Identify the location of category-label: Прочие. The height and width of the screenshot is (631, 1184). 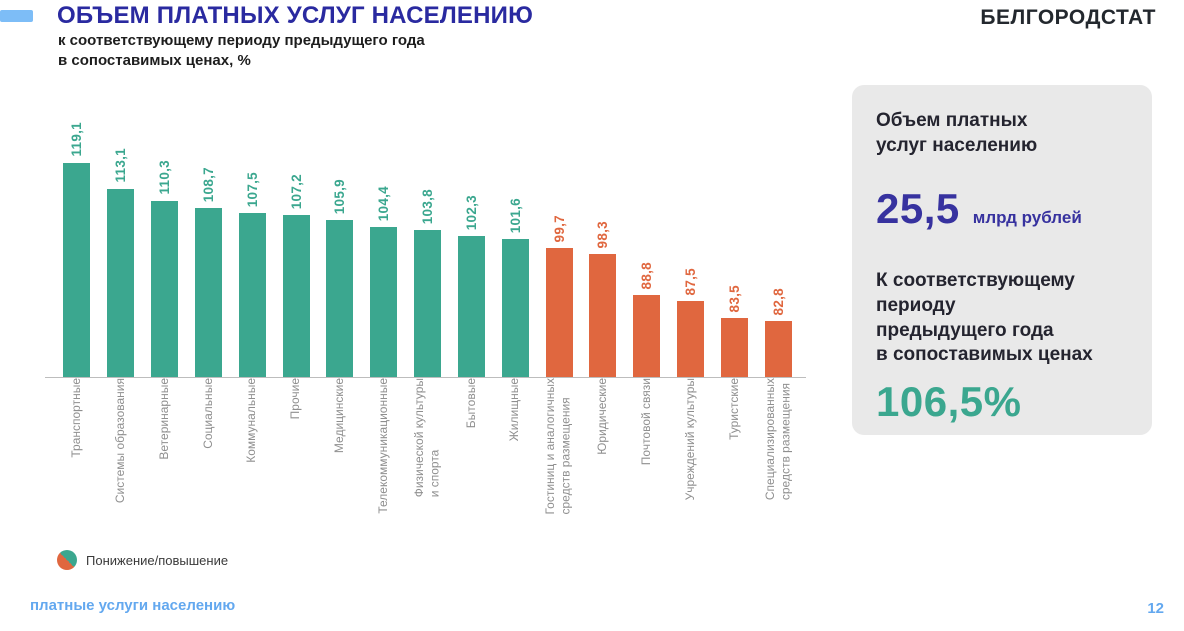
(295, 399).